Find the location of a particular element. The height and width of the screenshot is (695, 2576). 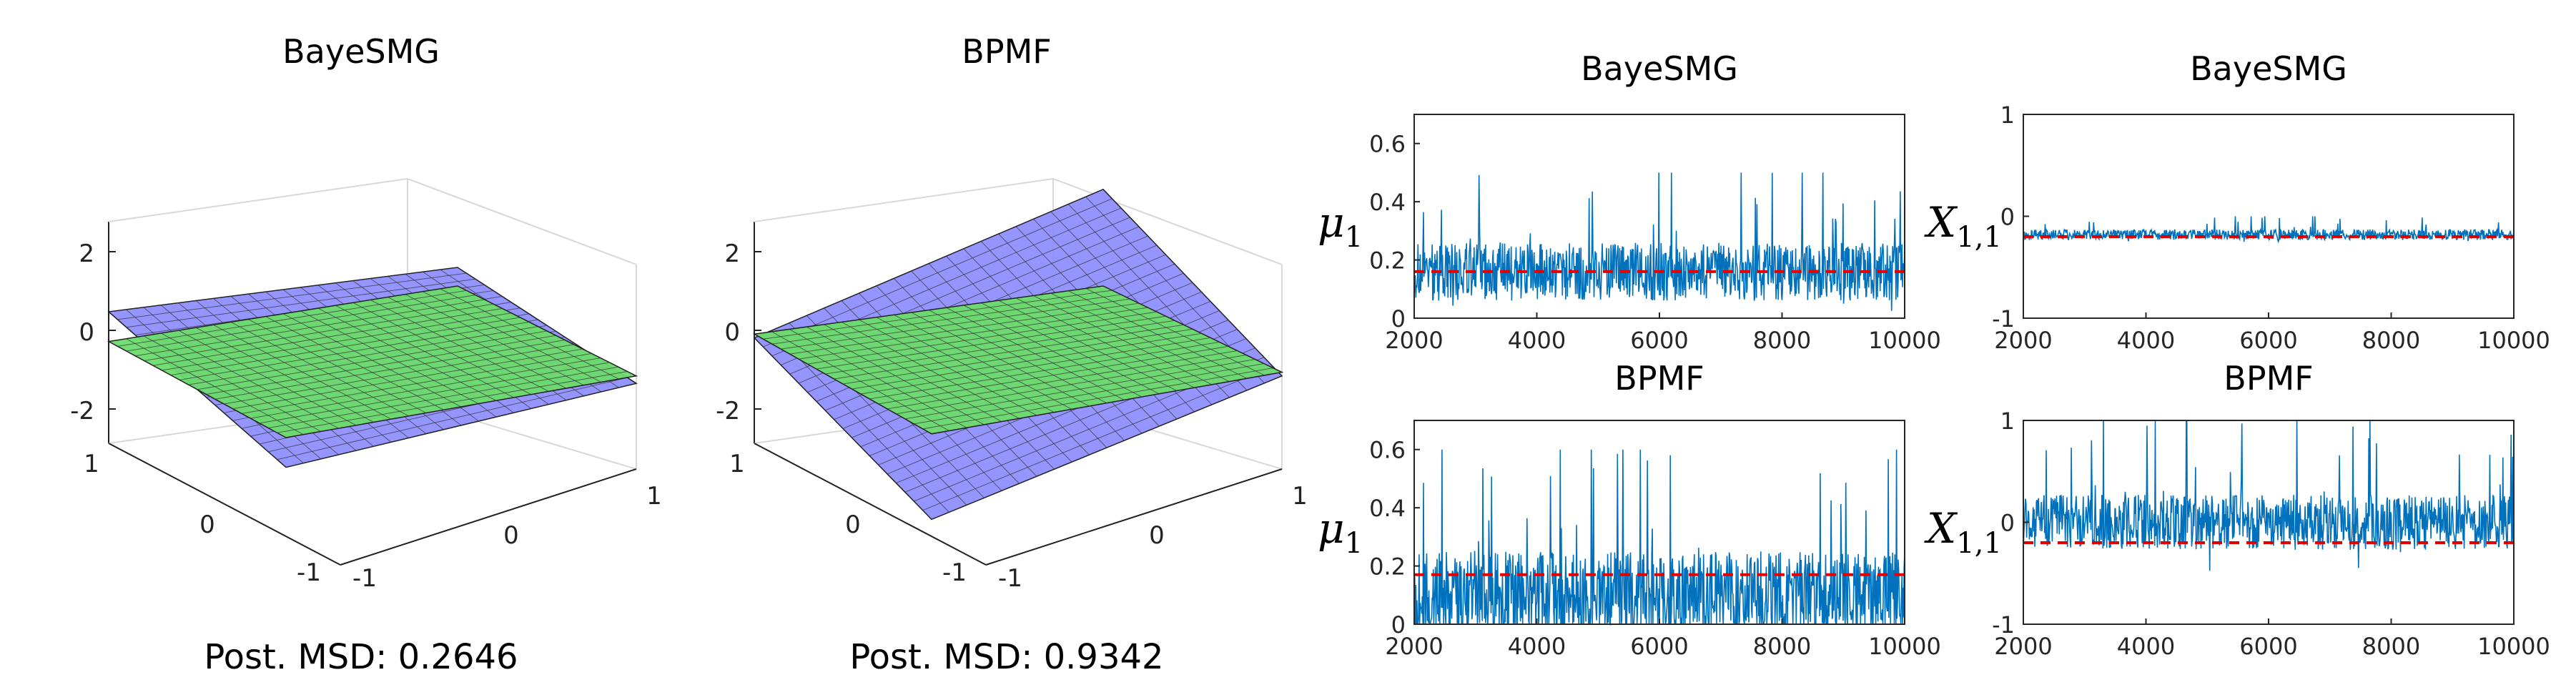

trace-plot-mu-bayesmg: BayeSMG 0 0.2 0.4 0.6 2000 4000 6000 8000 10000 μ1 is located at coordinates (1629, 201).